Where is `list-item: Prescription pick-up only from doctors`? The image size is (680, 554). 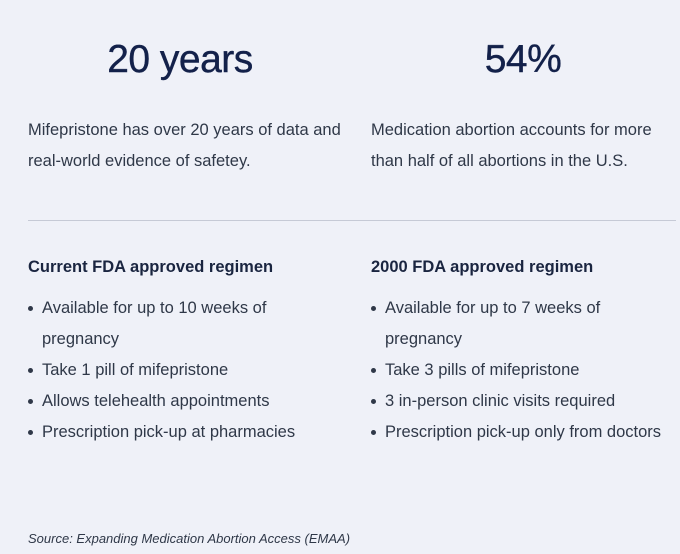 list-item: Prescription pick-up only from doctors is located at coordinates (523, 432).